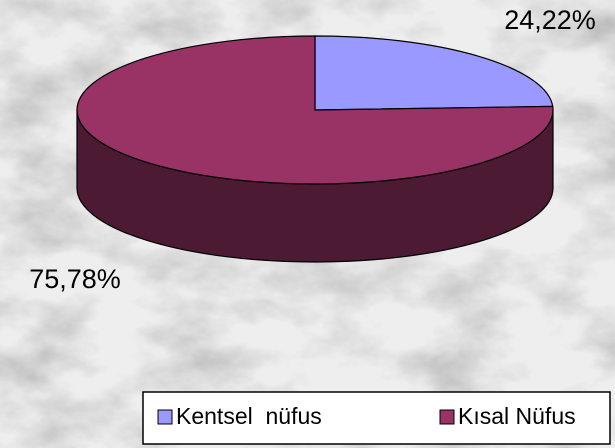 This screenshot has height=448, width=615. Describe the element at coordinates (550, 20) in the screenshot. I see `value-label: 24,22%` at that location.